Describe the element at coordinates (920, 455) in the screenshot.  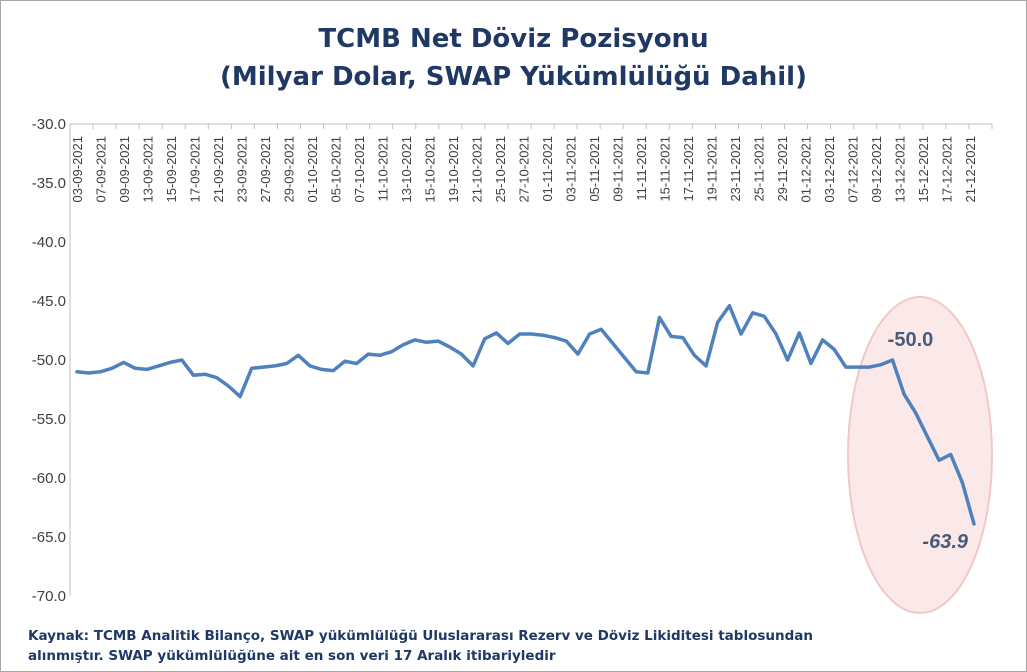
I see `highlight-ellipse` at that location.